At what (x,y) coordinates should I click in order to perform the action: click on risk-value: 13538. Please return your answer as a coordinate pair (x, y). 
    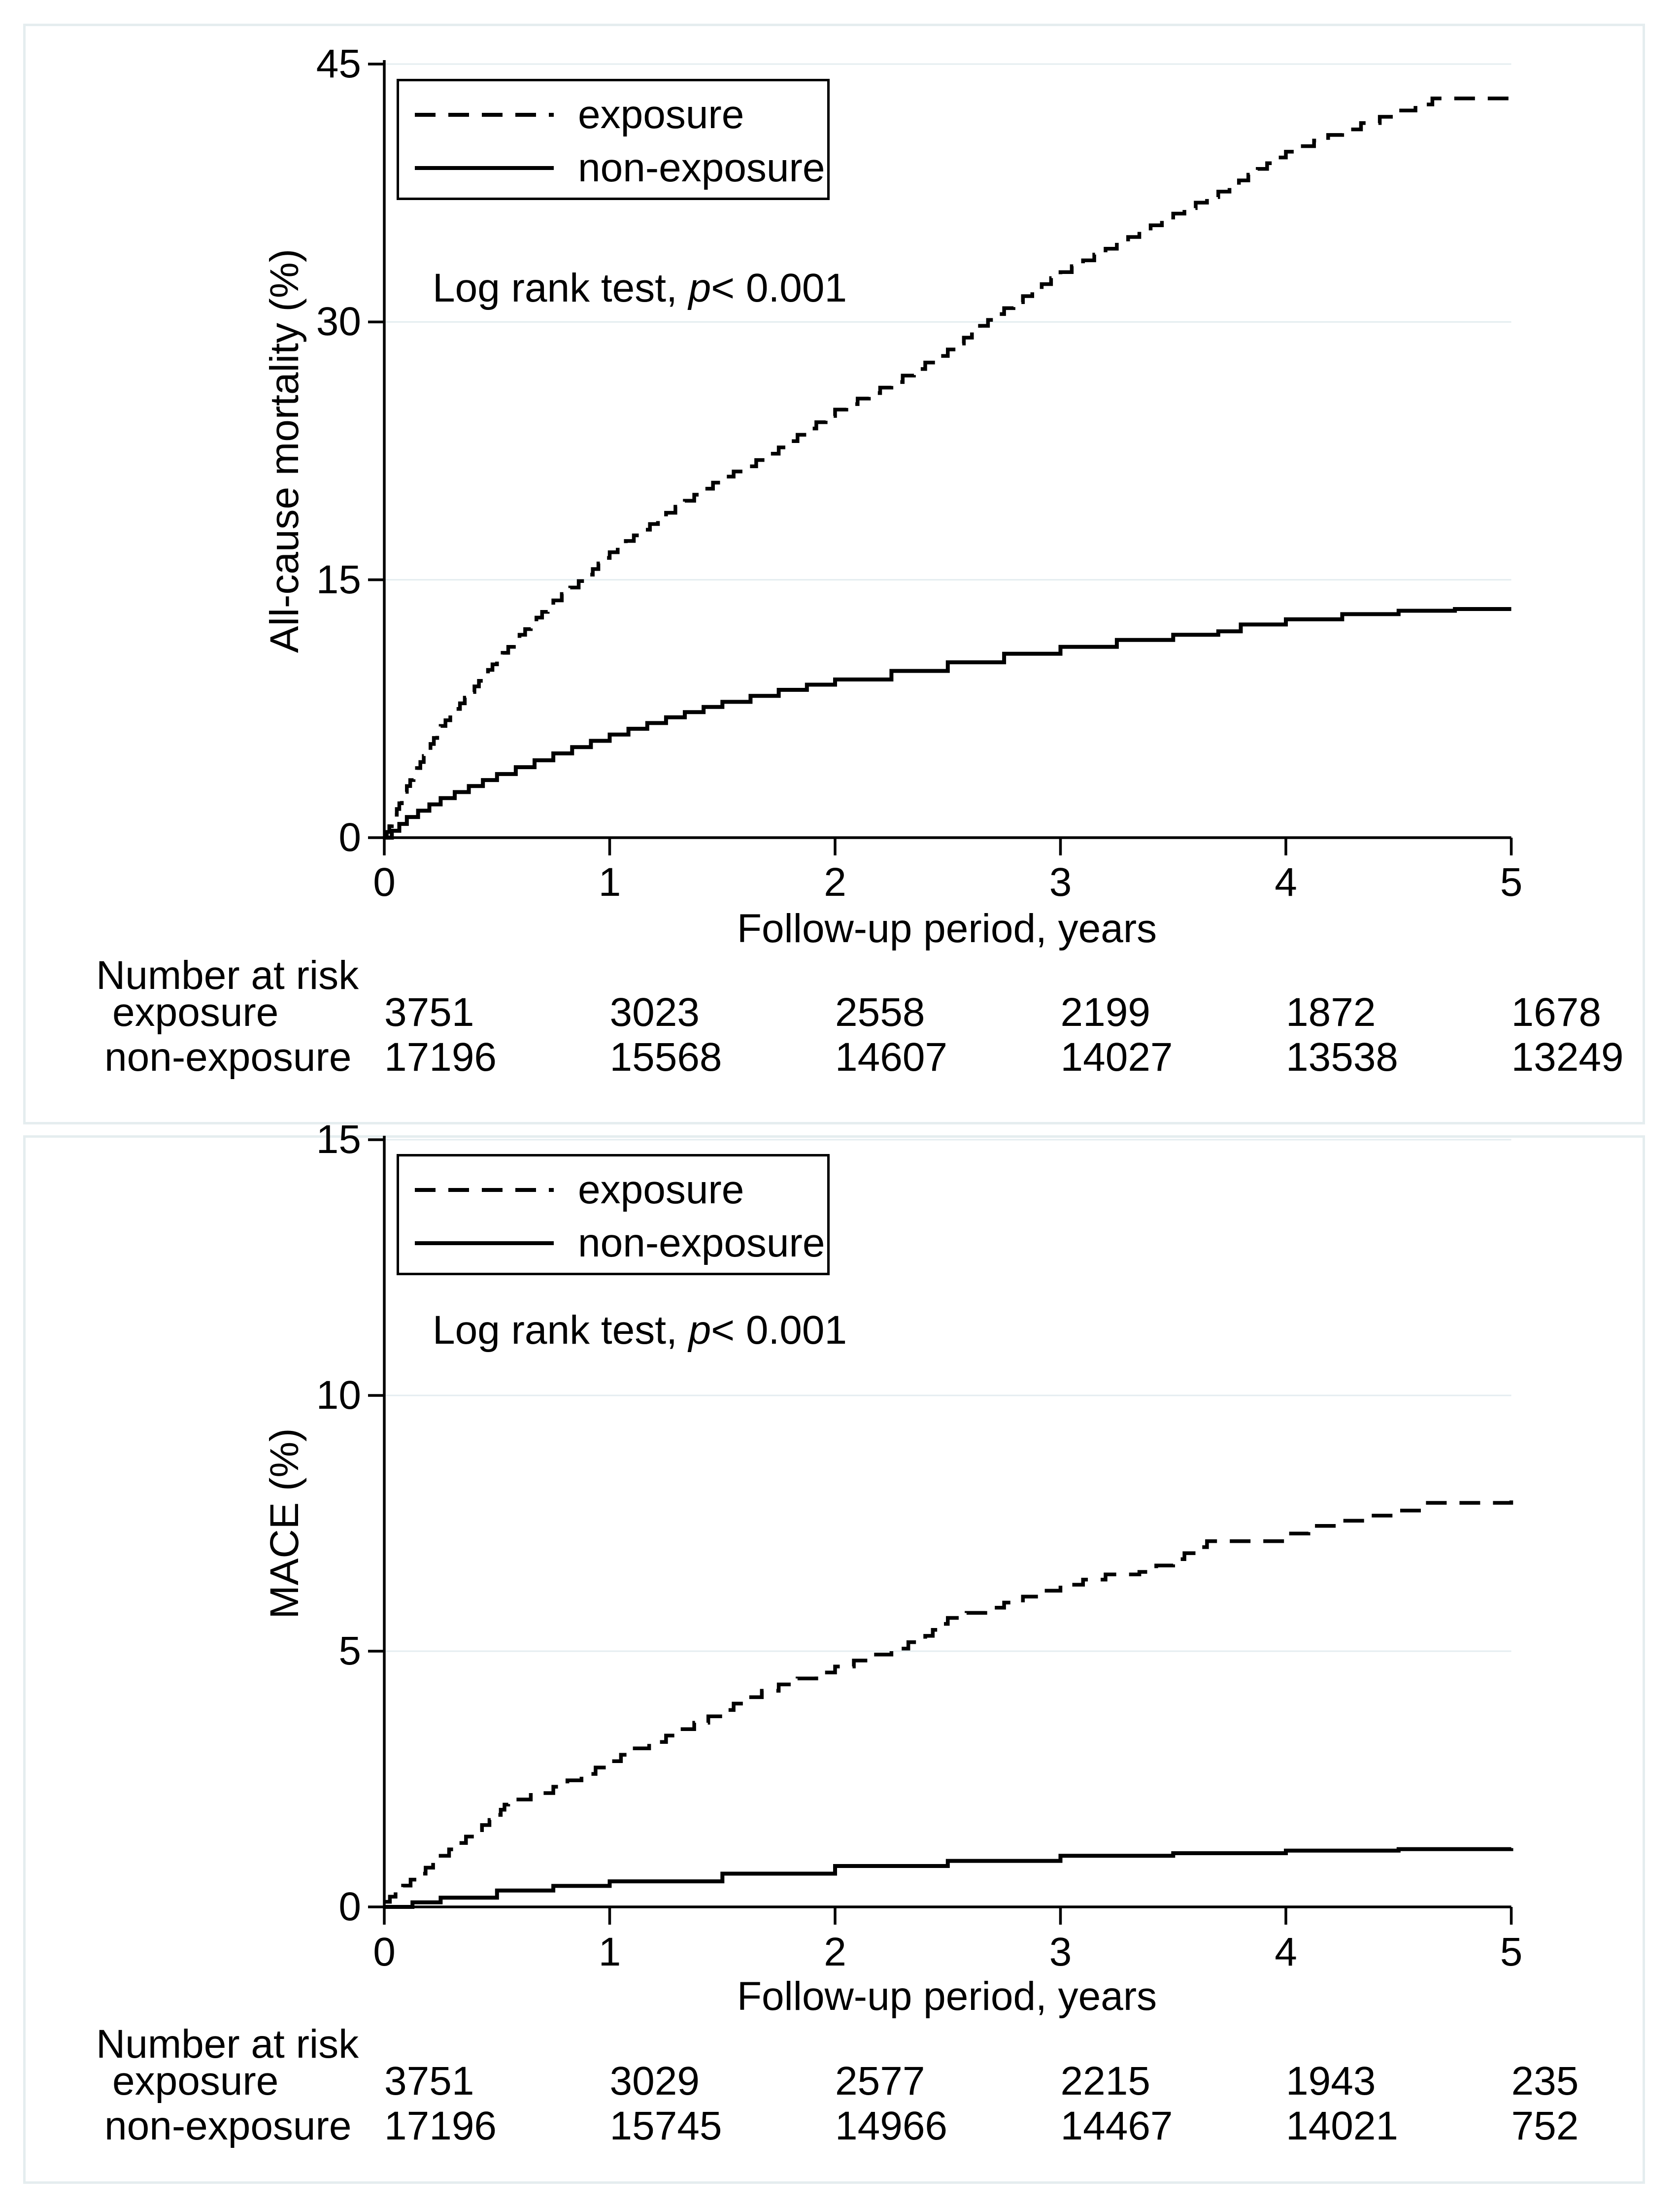
    Looking at the image, I should click on (1342, 1058).